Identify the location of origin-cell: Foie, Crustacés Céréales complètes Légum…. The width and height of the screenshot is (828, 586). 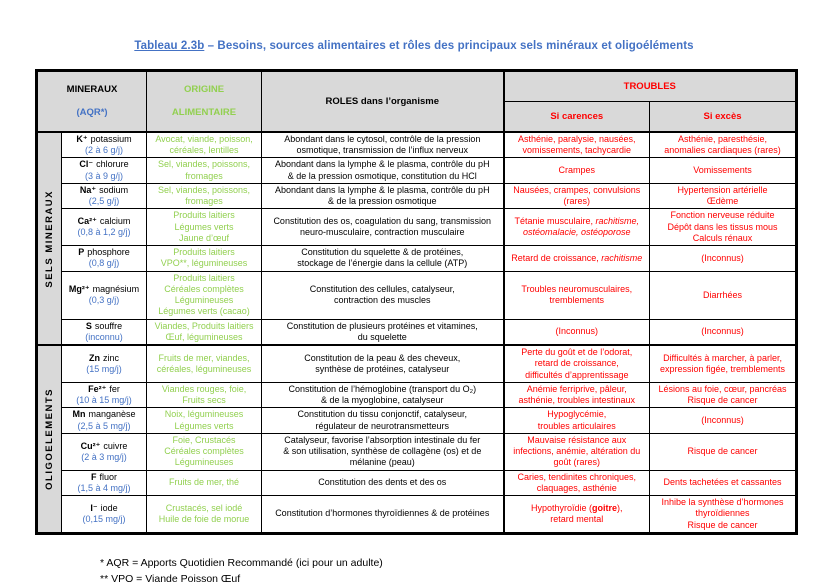
(204, 451).